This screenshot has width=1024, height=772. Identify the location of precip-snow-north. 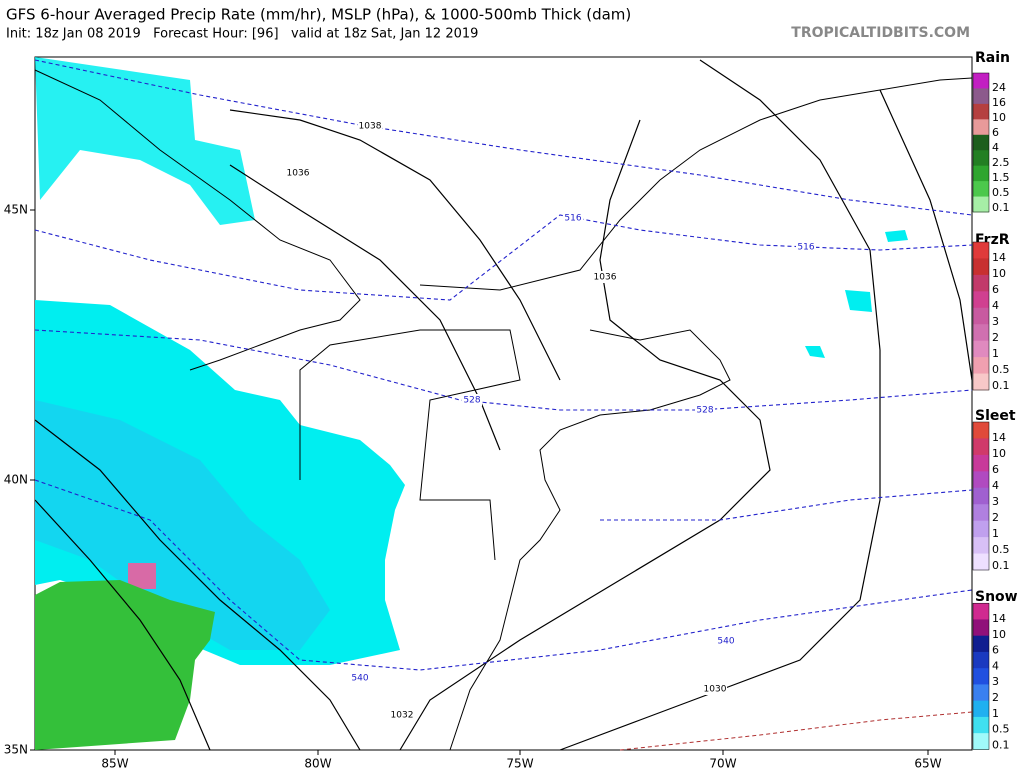
(145, 141).